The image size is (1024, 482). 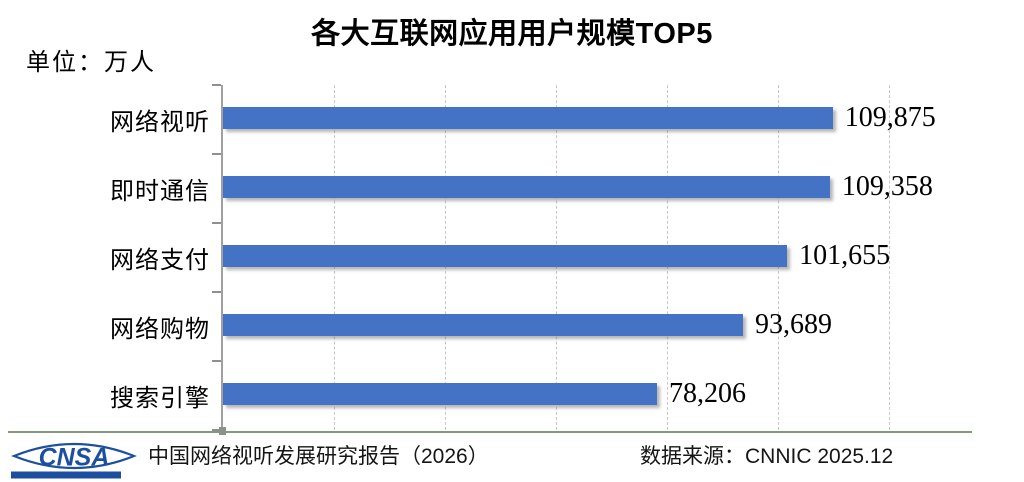 I want to click on value-label: 109,875, so click(x=890, y=117).